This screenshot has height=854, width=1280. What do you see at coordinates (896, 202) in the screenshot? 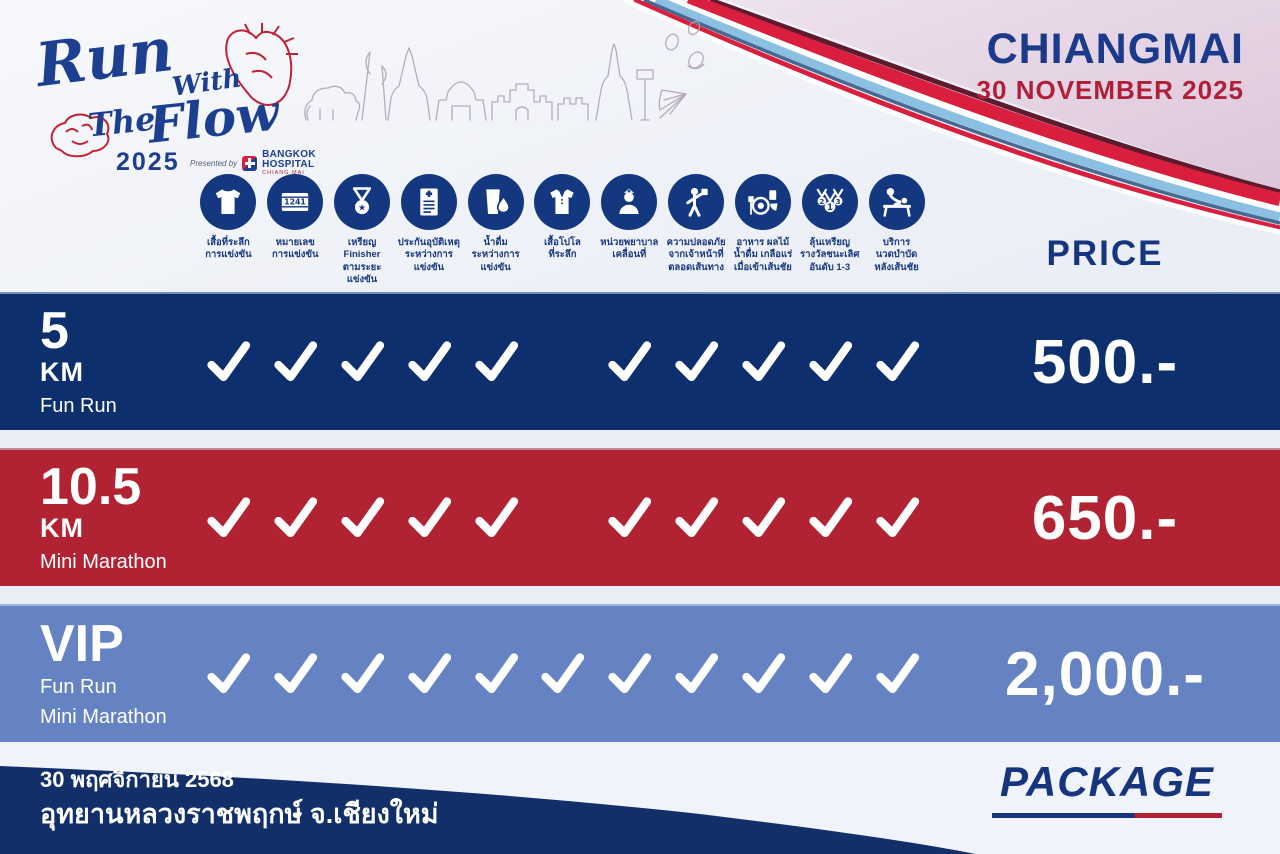
I see `massage-icon` at bounding box center [896, 202].